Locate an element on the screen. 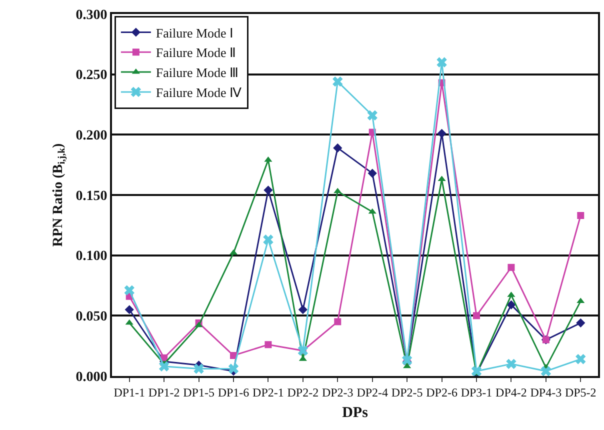  x-tick-label: DP4-2 is located at coordinates (511, 392).